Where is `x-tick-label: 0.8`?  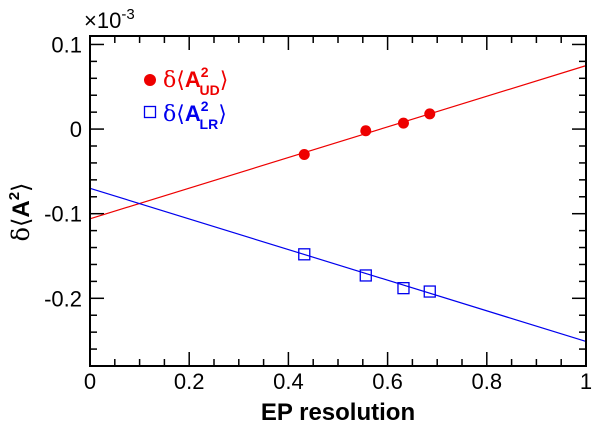 x-tick-label: 0.8 is located at coordinates (487, 381).